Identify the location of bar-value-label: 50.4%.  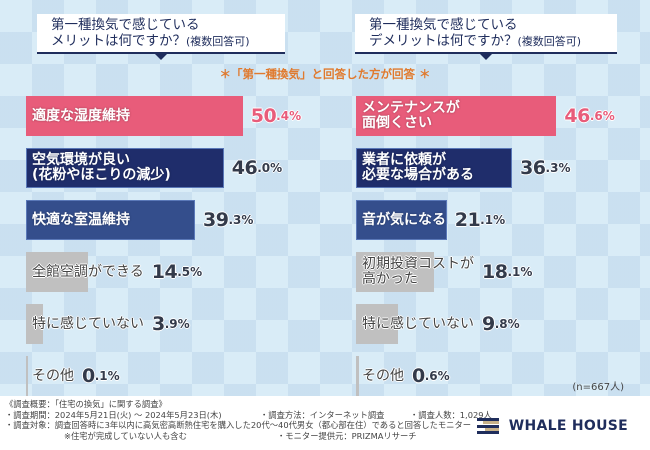
(276, 116).